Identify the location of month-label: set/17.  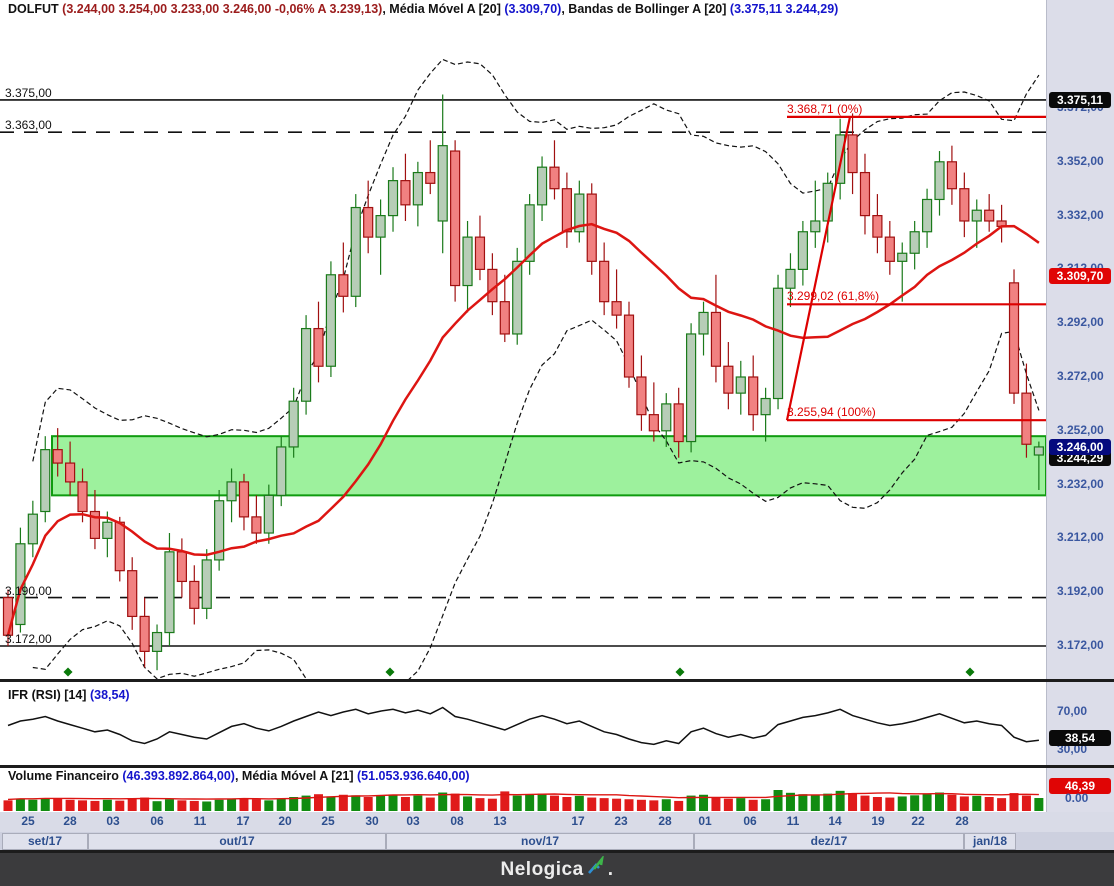
(45, 841).